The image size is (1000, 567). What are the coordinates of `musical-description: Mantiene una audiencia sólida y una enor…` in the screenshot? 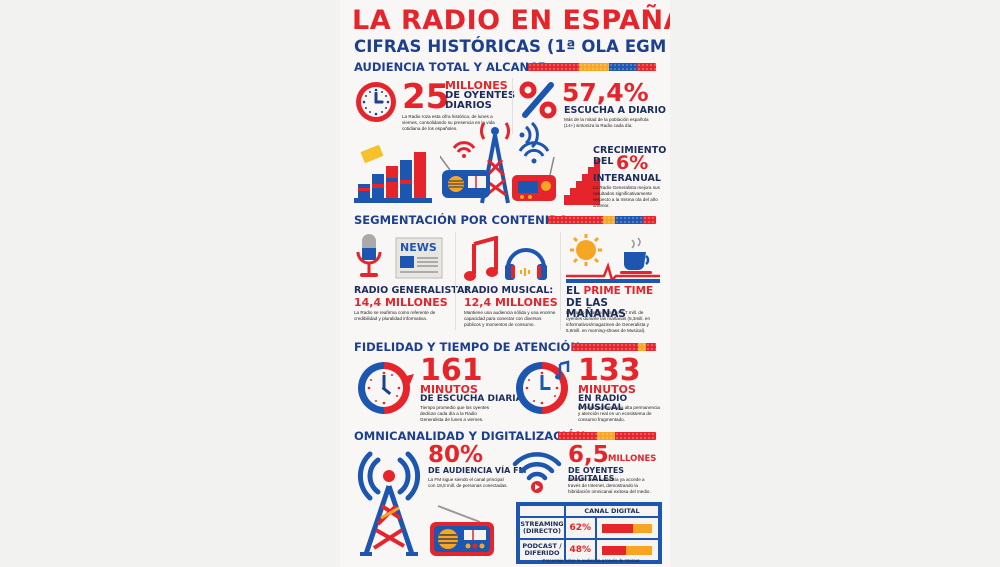 It's located at (510, 318).